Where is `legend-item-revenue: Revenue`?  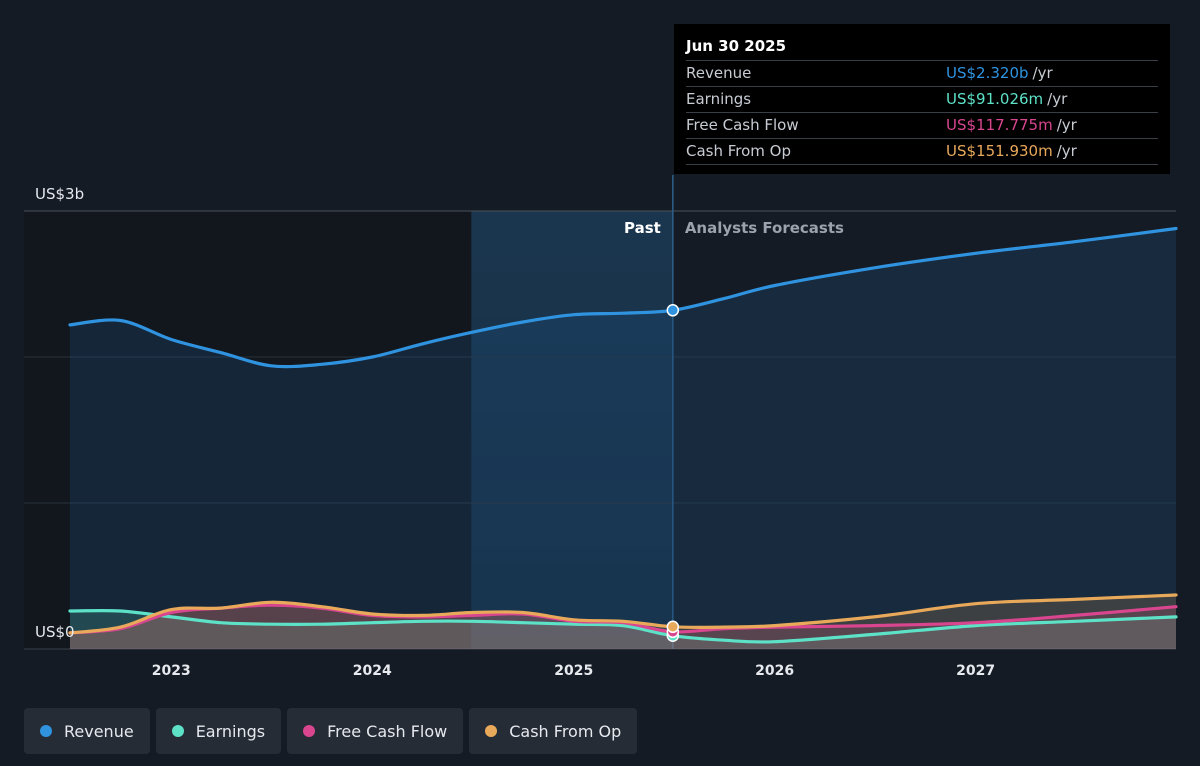 legend-item-revenue: Revenue is located at coordinates (87, 731).